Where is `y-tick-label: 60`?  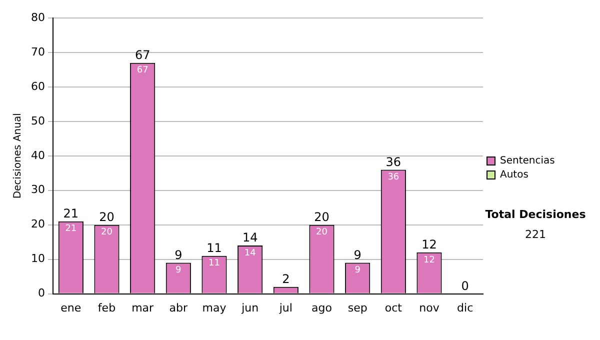 y-tick-label: 60 is located at coordinates (37, 86).